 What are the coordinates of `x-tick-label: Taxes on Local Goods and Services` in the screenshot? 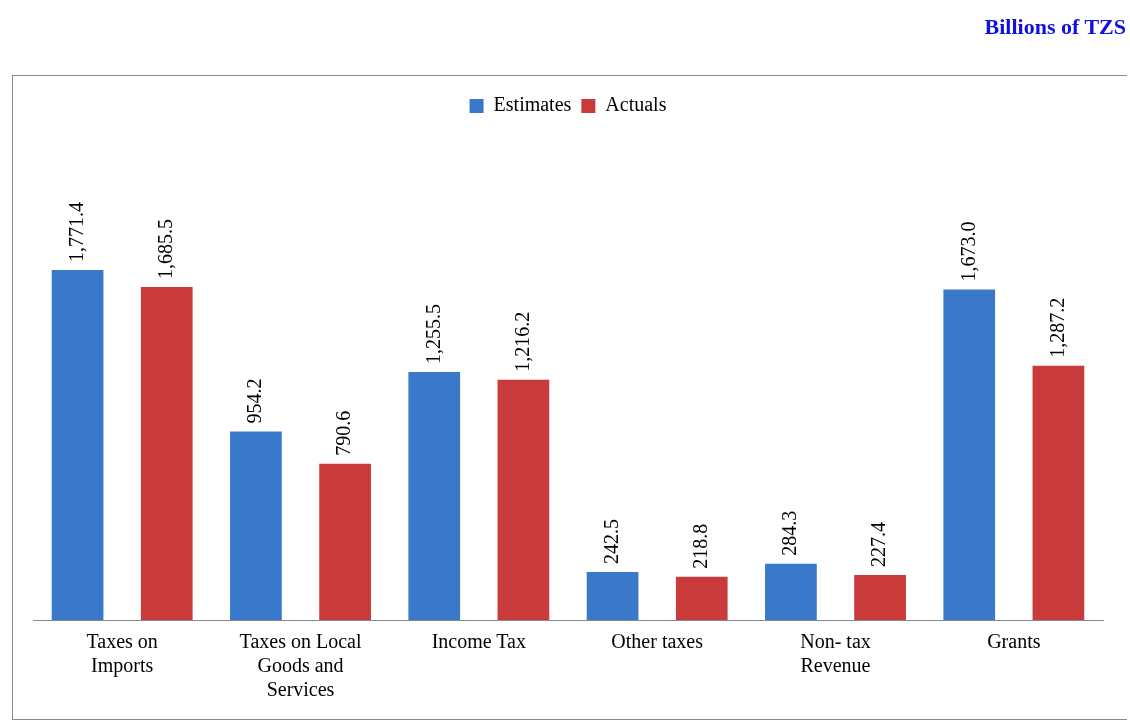 It's located at (300, 665).